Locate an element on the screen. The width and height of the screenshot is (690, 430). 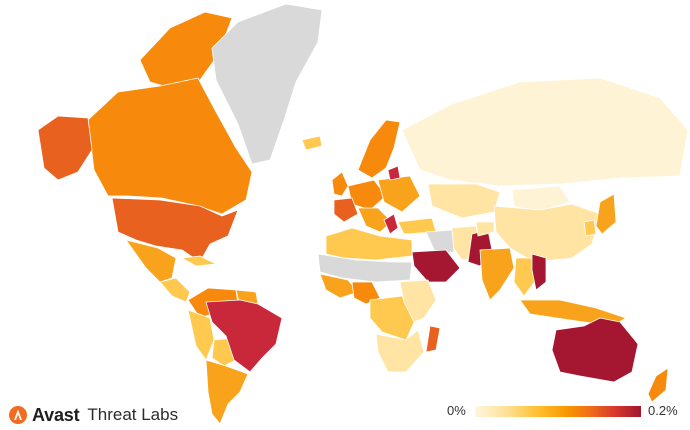
map-region-italy-balkans is located at coordinates (375, 220).